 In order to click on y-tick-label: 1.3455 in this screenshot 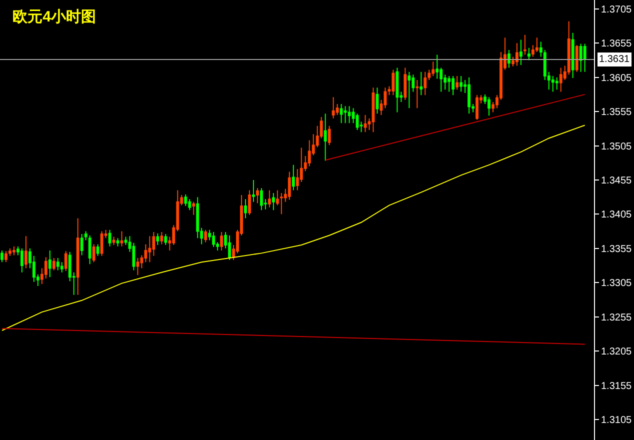, I will do `click(616, 180)`.